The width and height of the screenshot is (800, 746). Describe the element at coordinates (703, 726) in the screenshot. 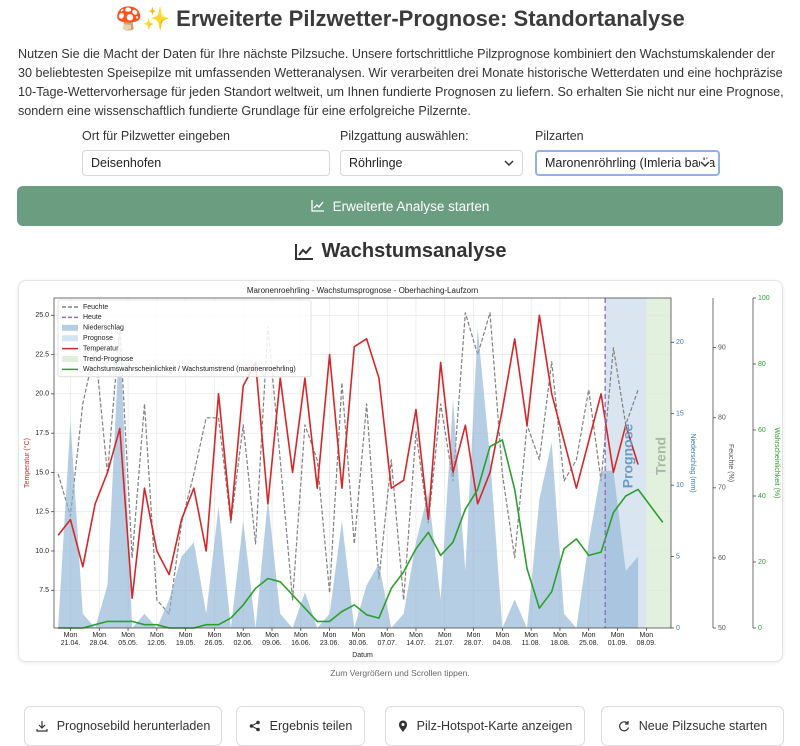

I see `new-search-label: Neue Pilzsuche starten` at that location.